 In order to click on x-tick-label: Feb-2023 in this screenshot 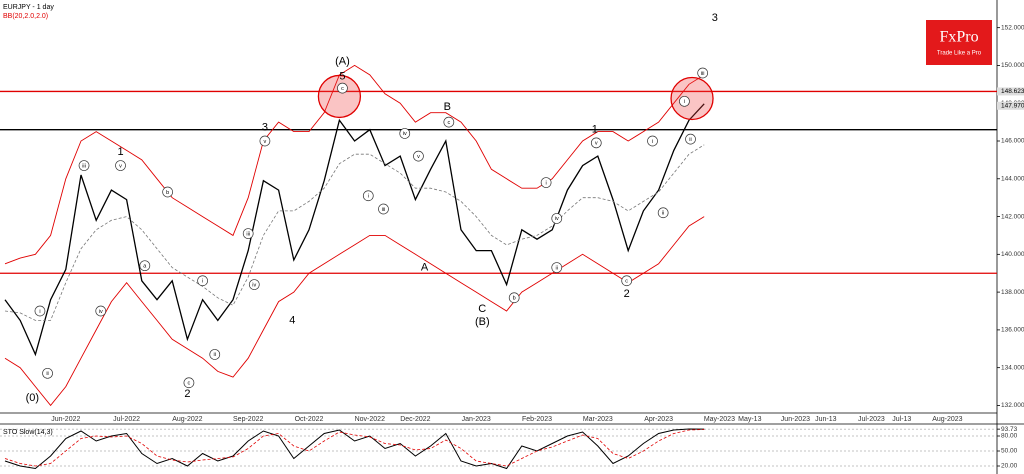, I will do `click(537, 419)`.